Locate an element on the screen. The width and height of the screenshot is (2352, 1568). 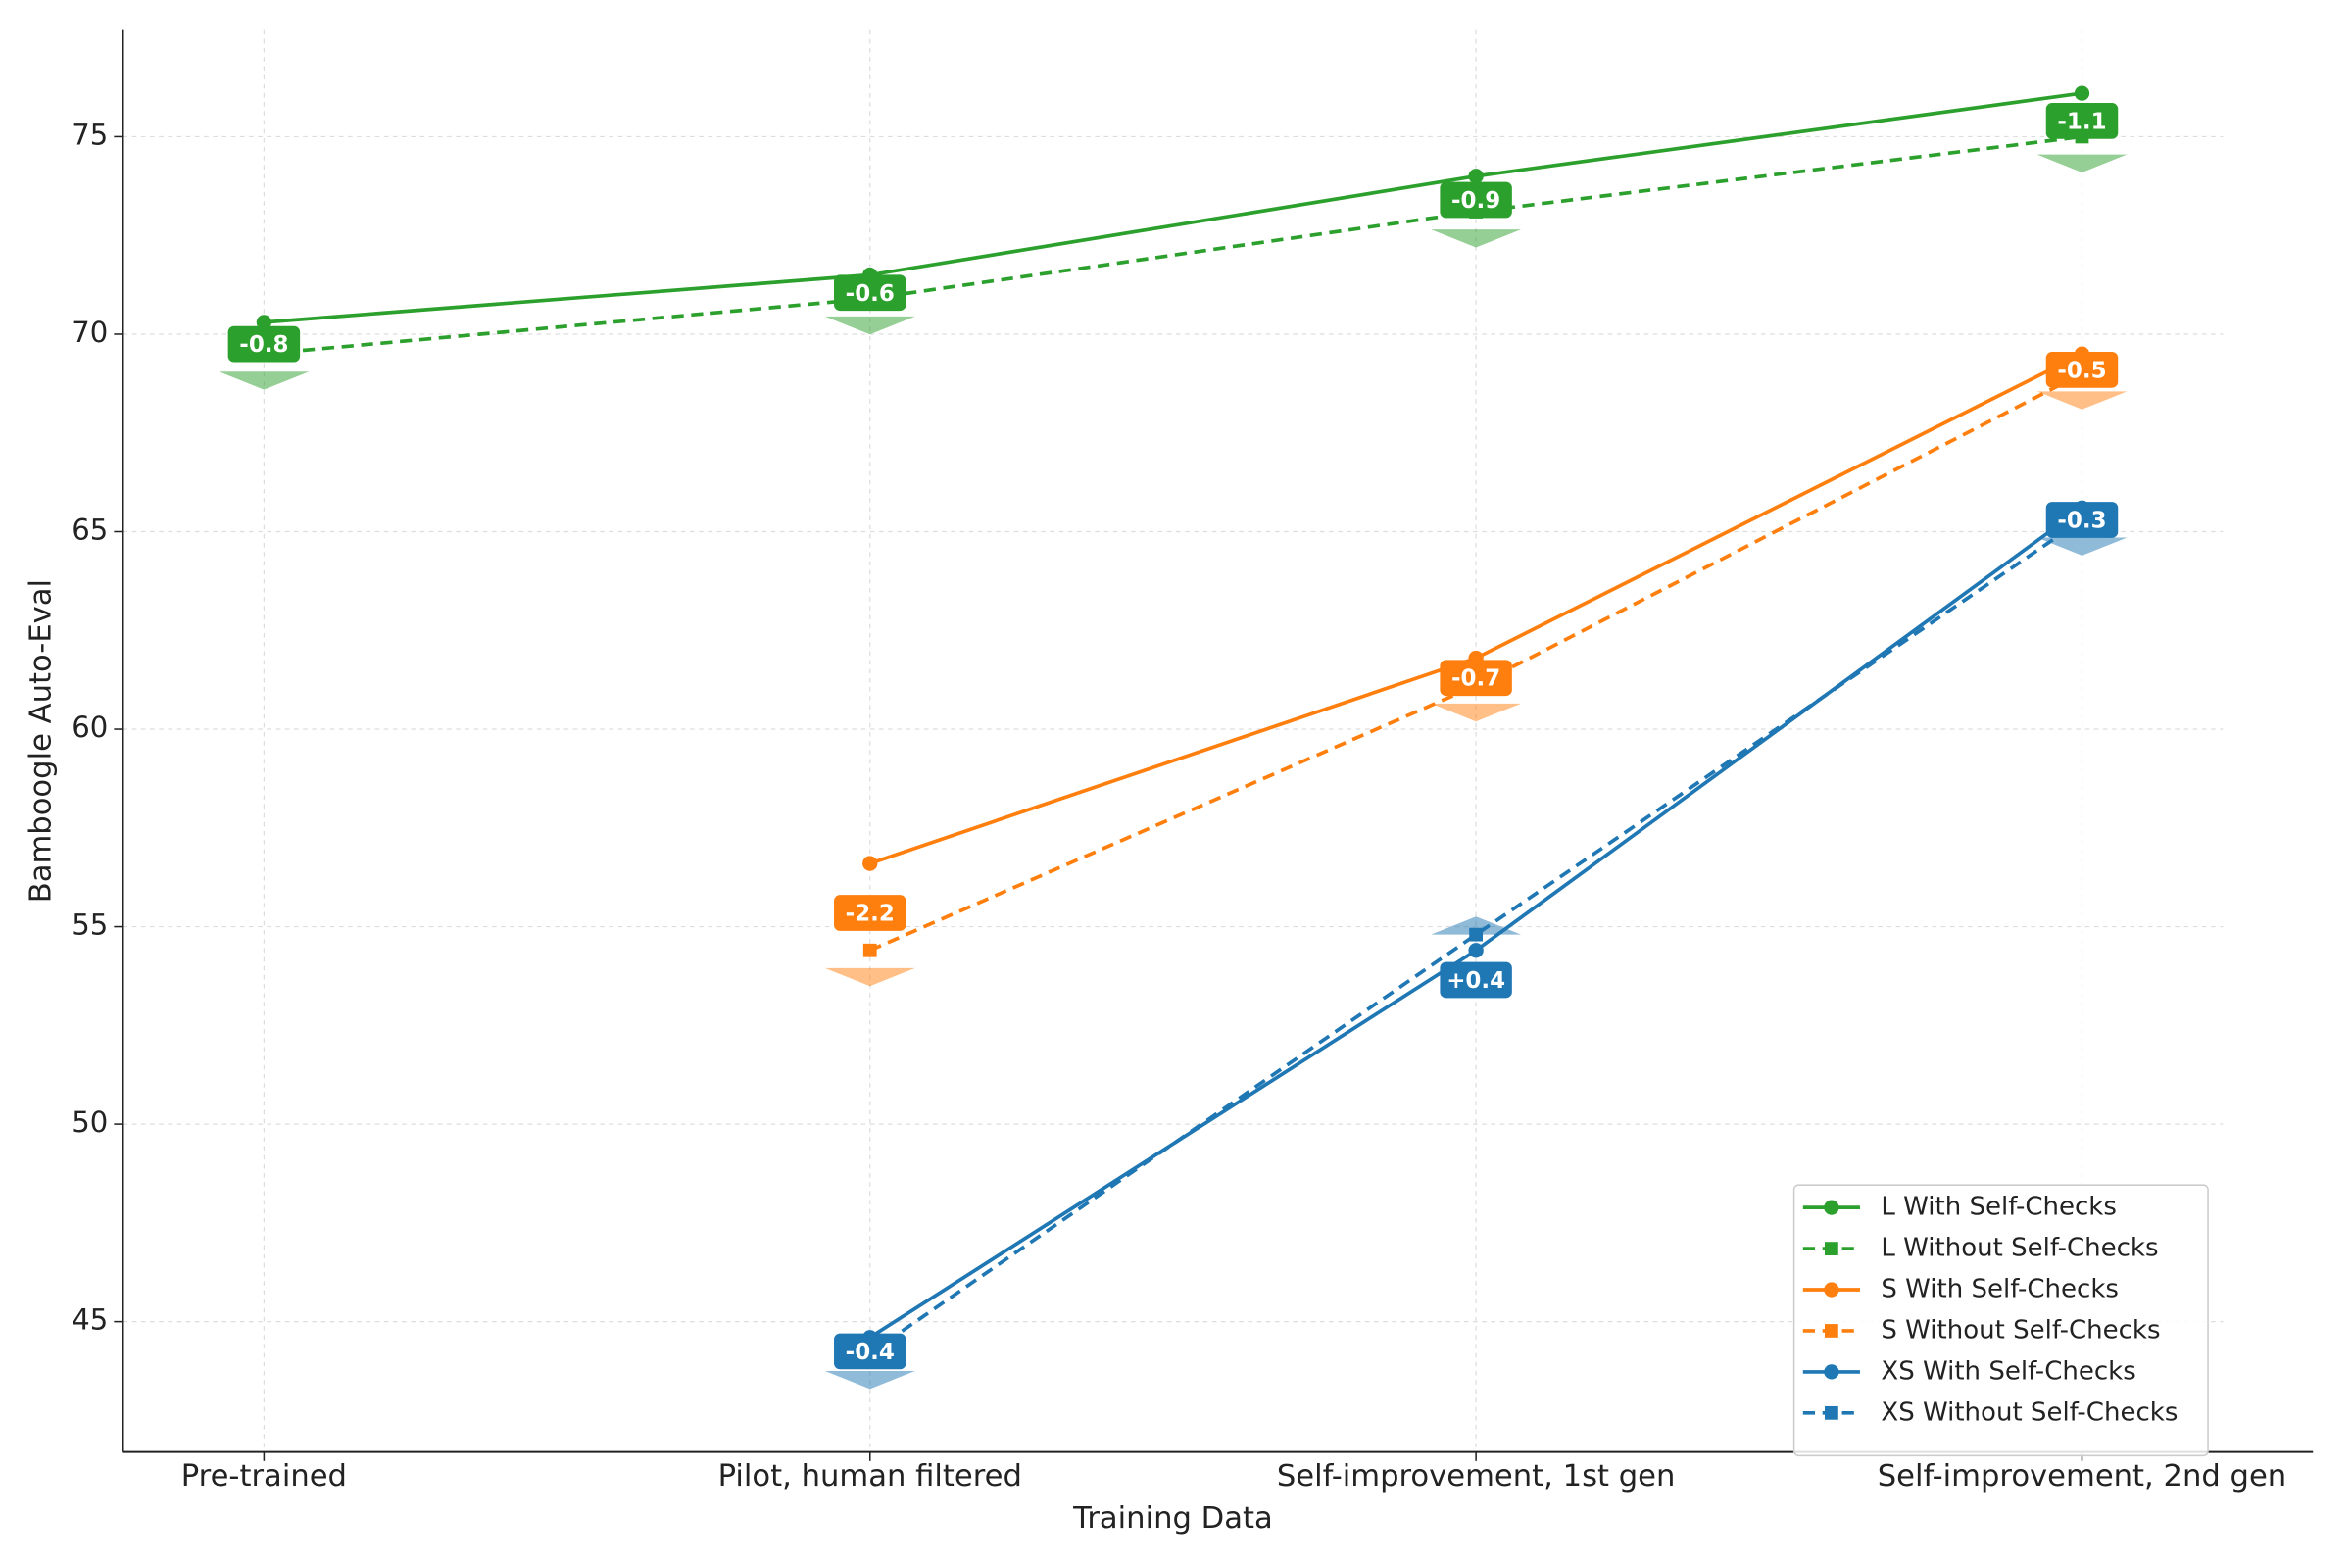
y-tick-label: 60 is located at coordinates (90, 727).